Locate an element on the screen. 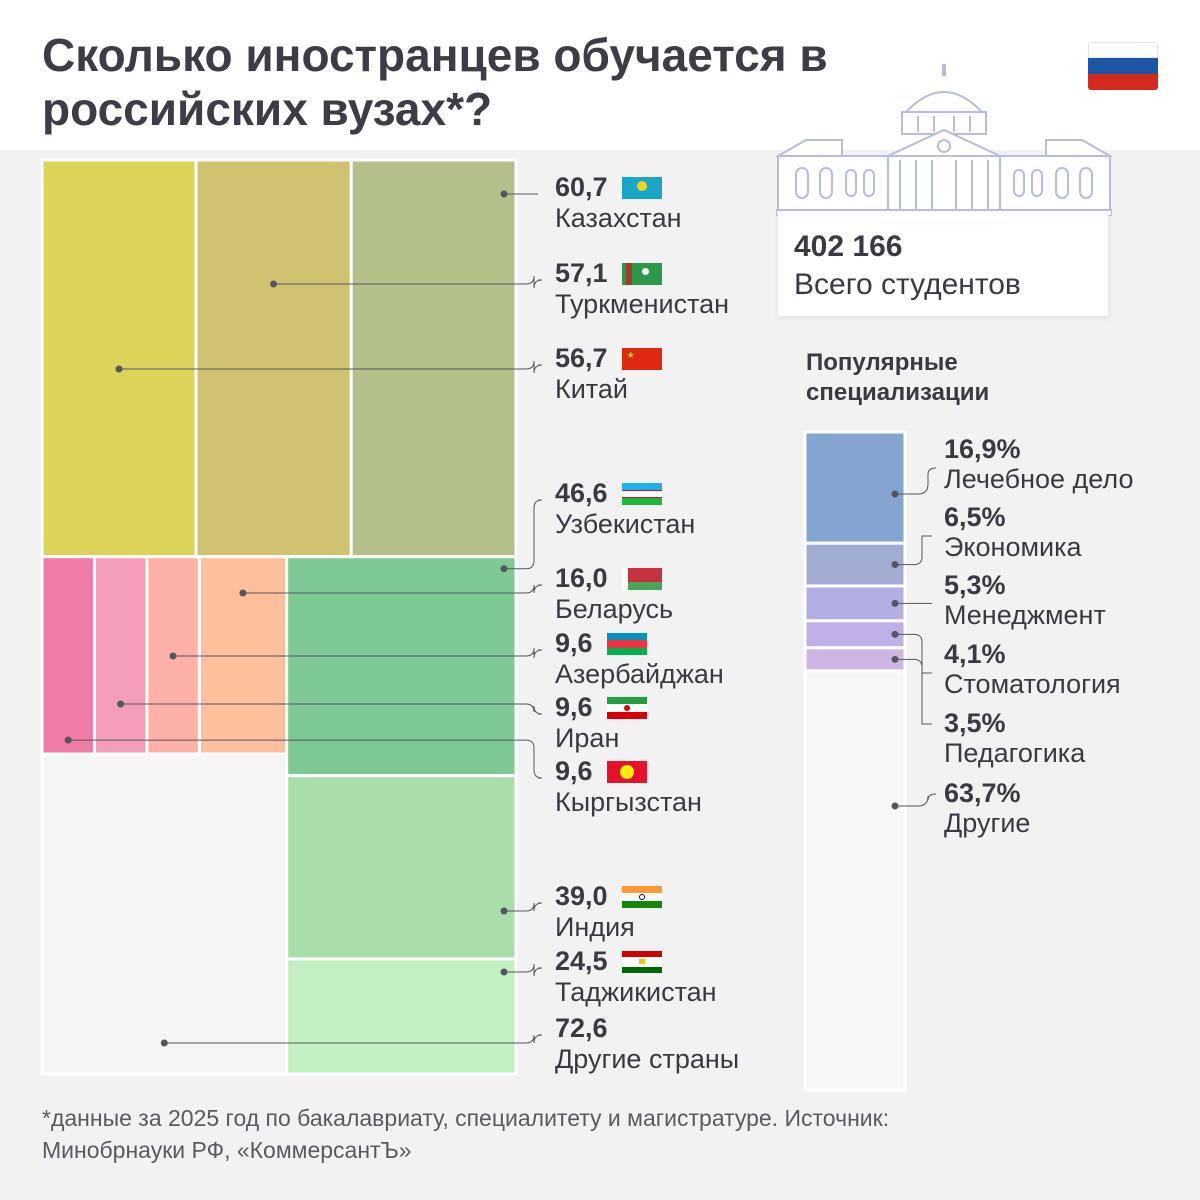  spec-label-item-2: 5,3% Менеджмент is located at coordinates (1025, 600).